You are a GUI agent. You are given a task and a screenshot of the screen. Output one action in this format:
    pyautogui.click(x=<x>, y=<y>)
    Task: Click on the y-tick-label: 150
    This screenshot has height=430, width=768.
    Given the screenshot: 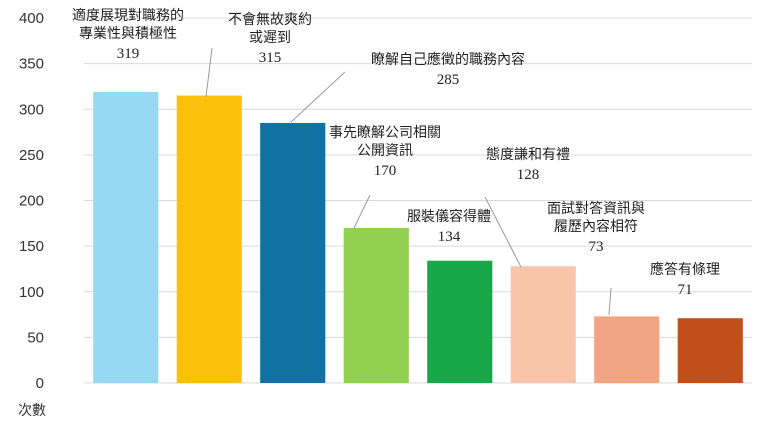 What is the action you would take?
    pyautogui.click(x=31, y=246)
    